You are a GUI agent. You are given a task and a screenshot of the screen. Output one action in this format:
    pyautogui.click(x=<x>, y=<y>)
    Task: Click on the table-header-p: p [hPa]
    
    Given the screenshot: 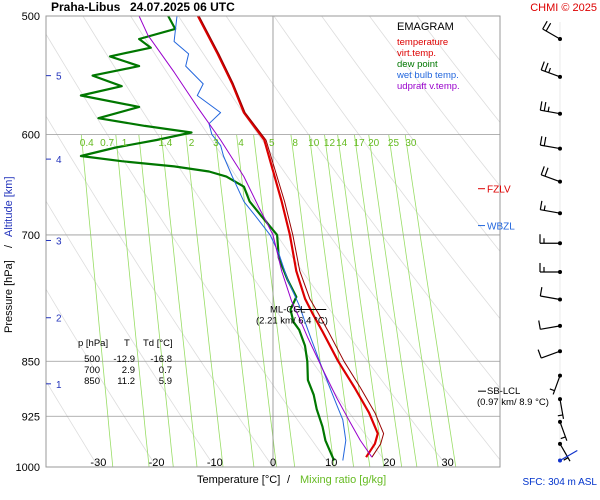 What is the action you would take?
    pyautogui.click(x=93, y=343)
    